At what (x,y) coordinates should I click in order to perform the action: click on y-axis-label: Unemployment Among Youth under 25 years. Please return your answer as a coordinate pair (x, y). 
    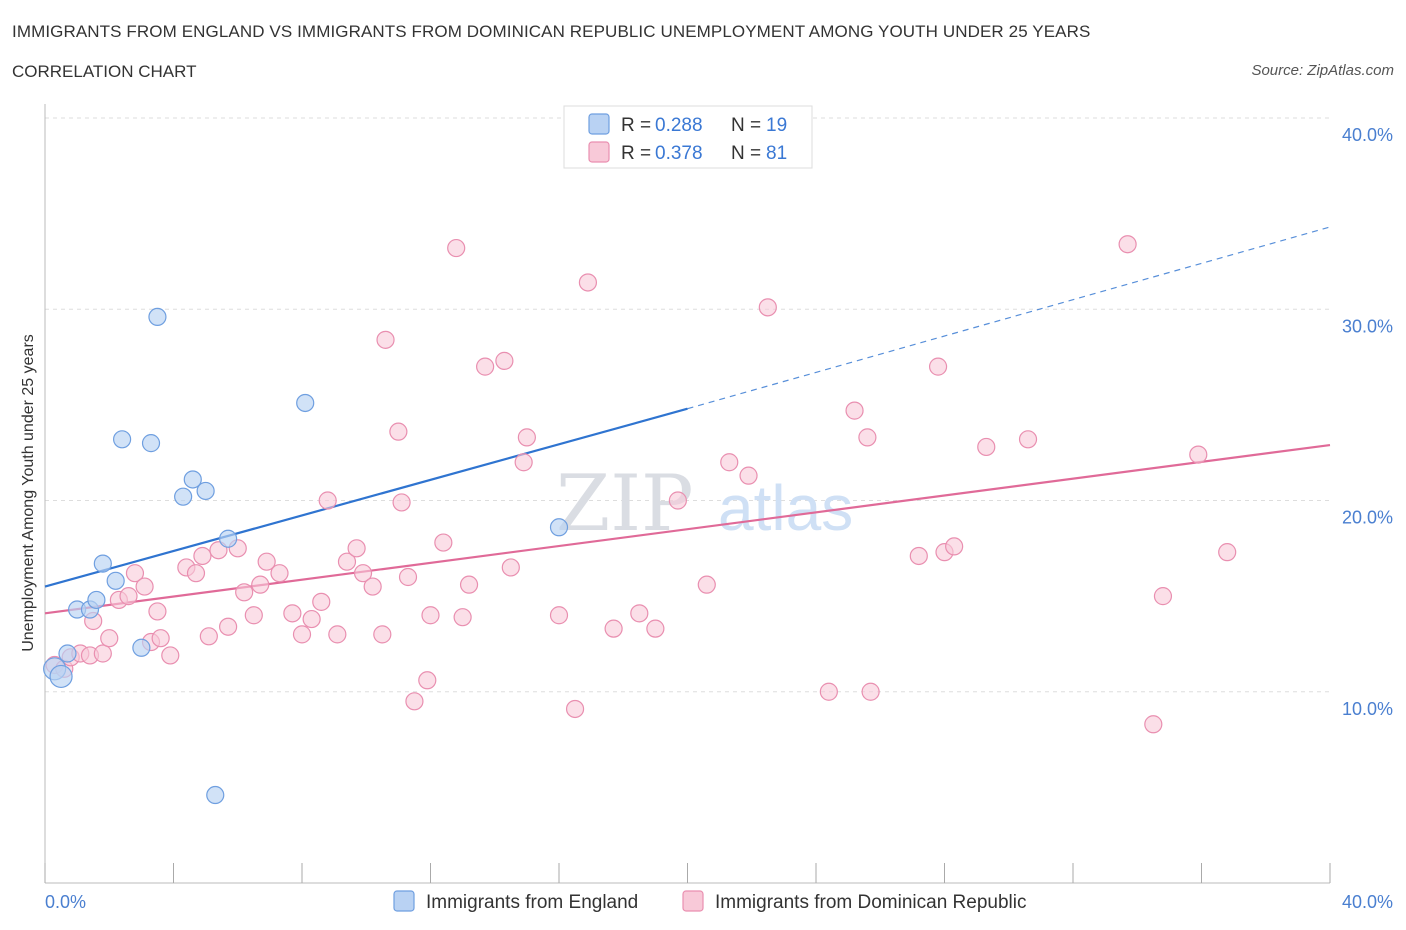
    Looking at the image, I should click on (28, 493).